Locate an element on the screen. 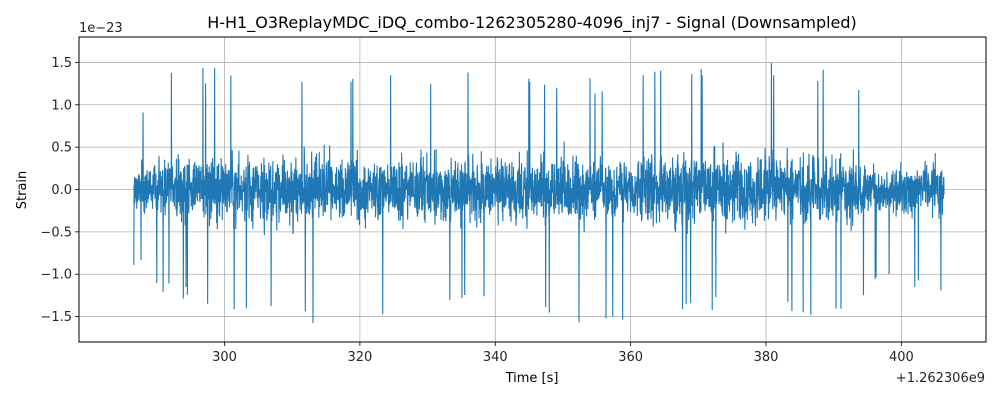 The image size is (1000, 400). x-axis-offset-label: +1.262306e9 is located at coordinates (940, 378).